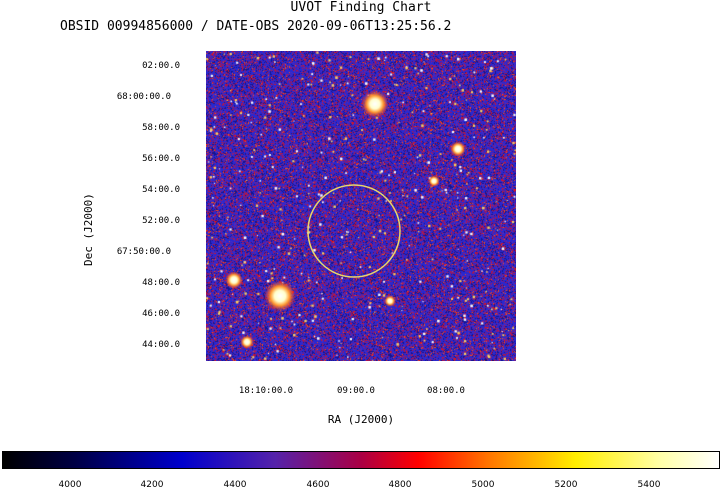 This screenshot has height=490, width=722. Describe the element at coordinates (161, 159) in the screenshot. I see `dec-tick-label: 56:00.0` at that location.